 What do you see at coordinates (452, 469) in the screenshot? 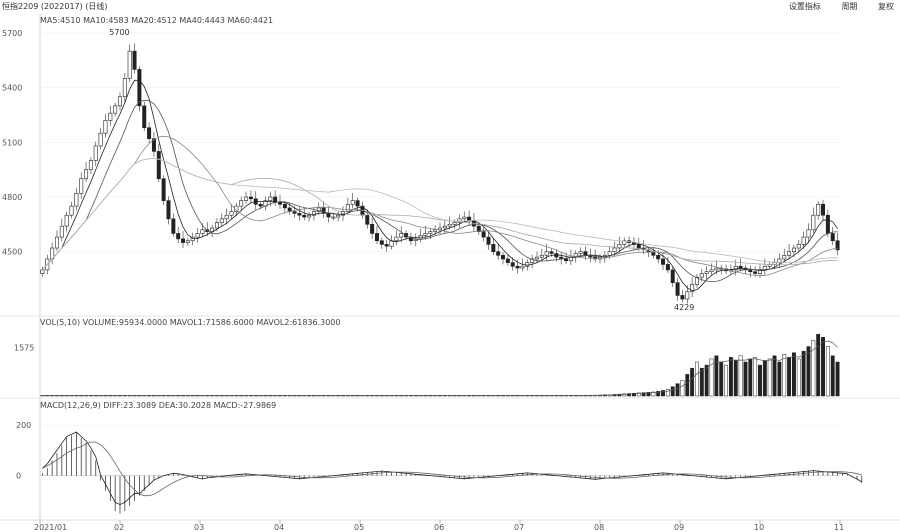
I see `dea-line` at bounding box center [452, 469].